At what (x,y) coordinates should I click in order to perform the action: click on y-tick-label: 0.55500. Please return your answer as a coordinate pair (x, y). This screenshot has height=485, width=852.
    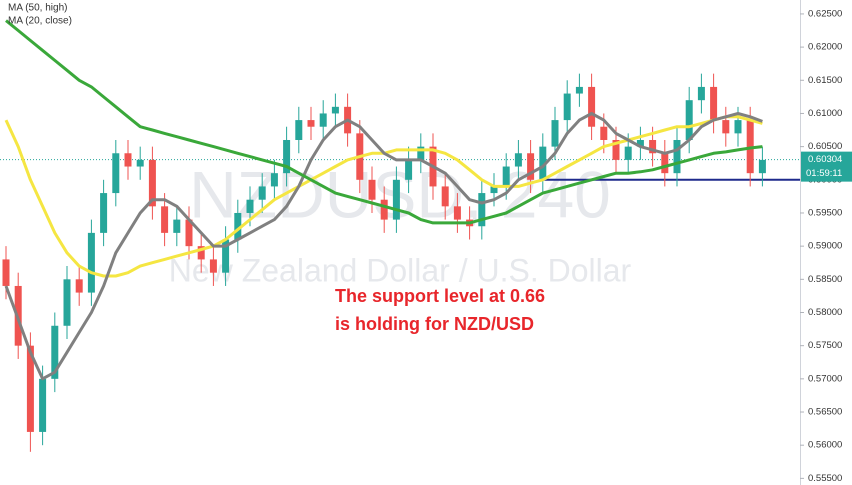
    Looking at the image, I should click on (825, 478).